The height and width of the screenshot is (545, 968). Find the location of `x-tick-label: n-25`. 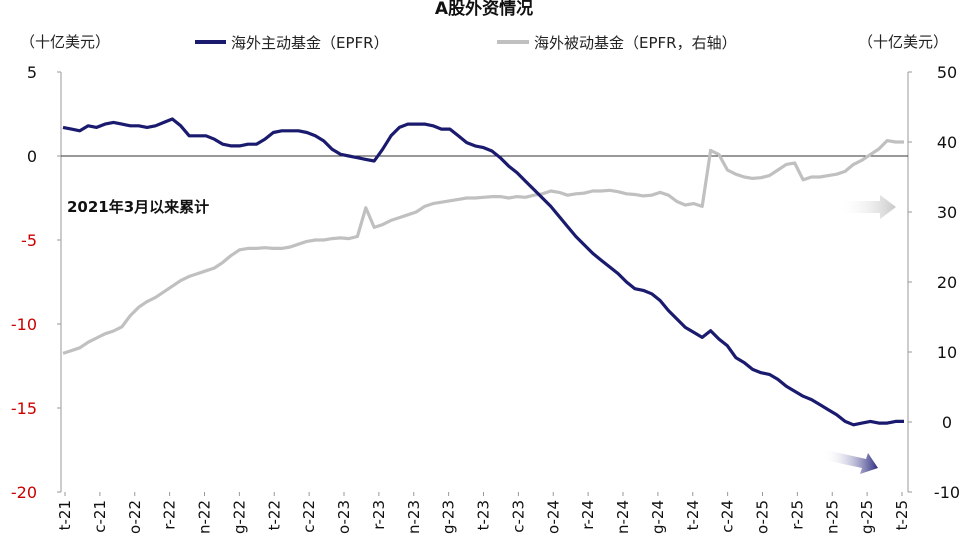

x-tick-label: n-25 is located at coordinates (832, 517).